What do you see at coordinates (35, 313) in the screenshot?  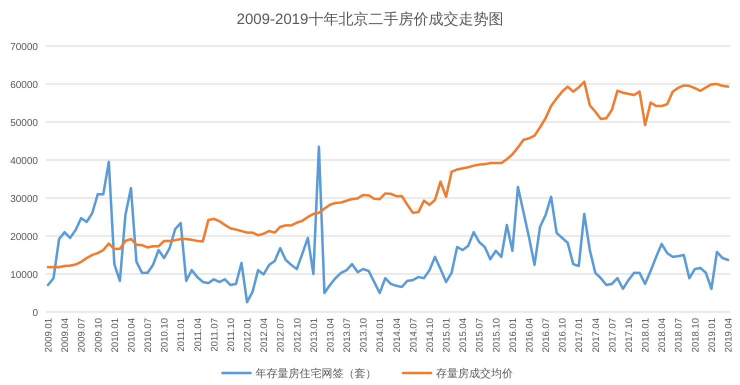 I see `y-tick-label: 0` at bounding box center [35, 313].